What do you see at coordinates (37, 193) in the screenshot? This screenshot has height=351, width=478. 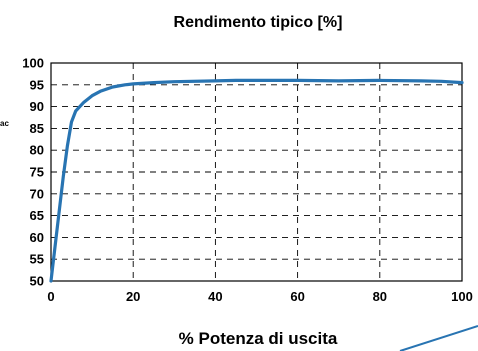 I see `y-tick-label-4: 70` at bounding box center [37, 193].